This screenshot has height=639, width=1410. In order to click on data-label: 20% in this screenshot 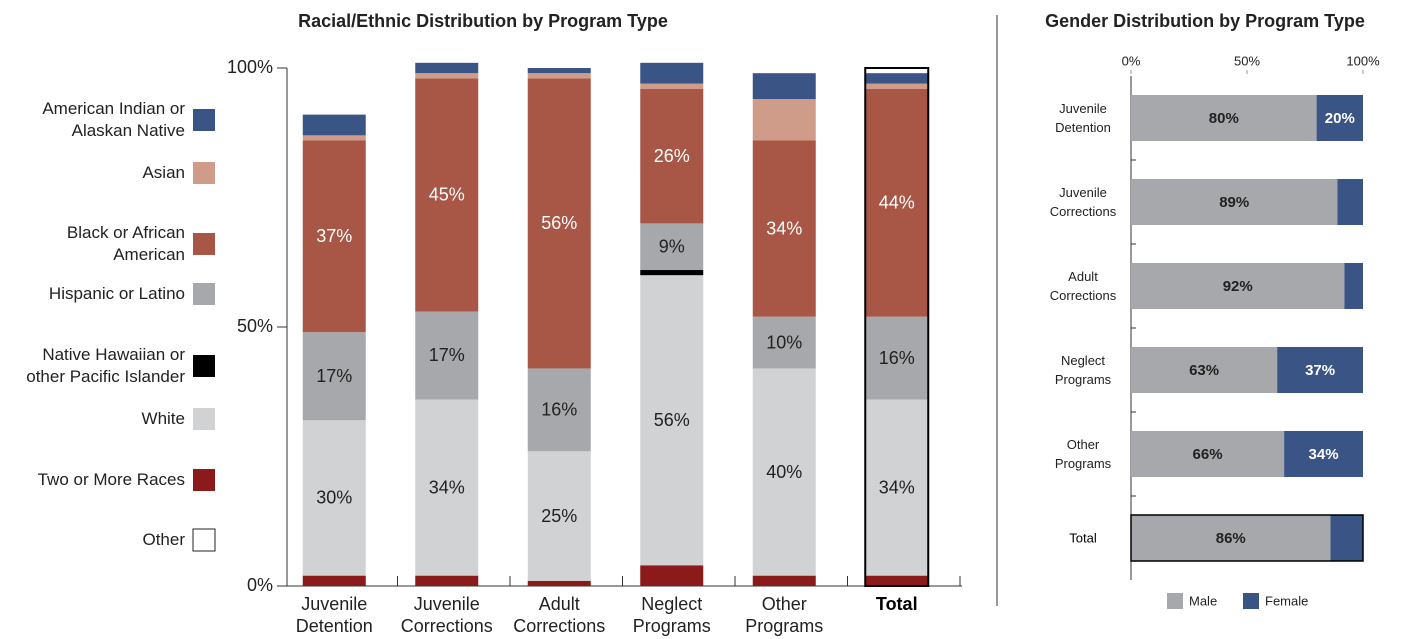, I will do `click(1340, 118)`.